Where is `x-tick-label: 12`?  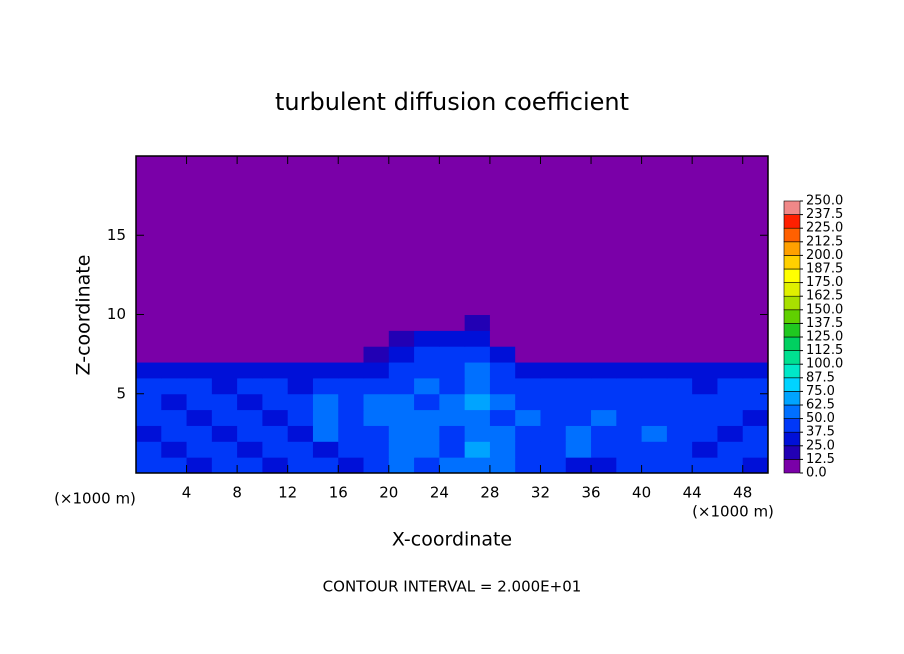
x-tick-label: 12 is located at coordinates (287, 493).